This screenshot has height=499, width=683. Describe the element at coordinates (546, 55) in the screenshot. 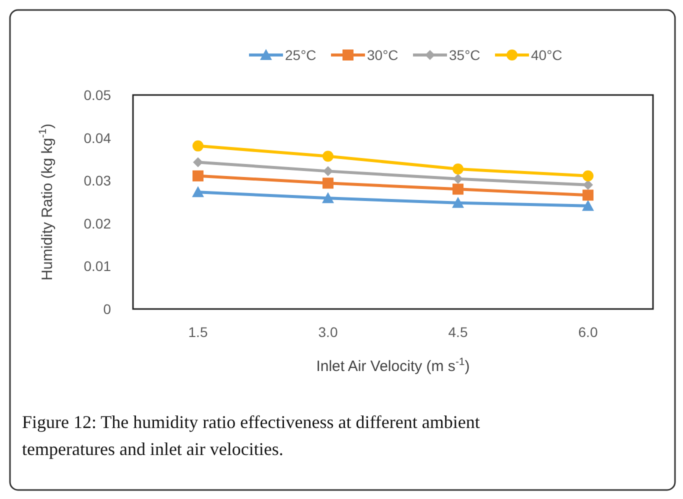

I see `legend-label: 40°C` at that location.